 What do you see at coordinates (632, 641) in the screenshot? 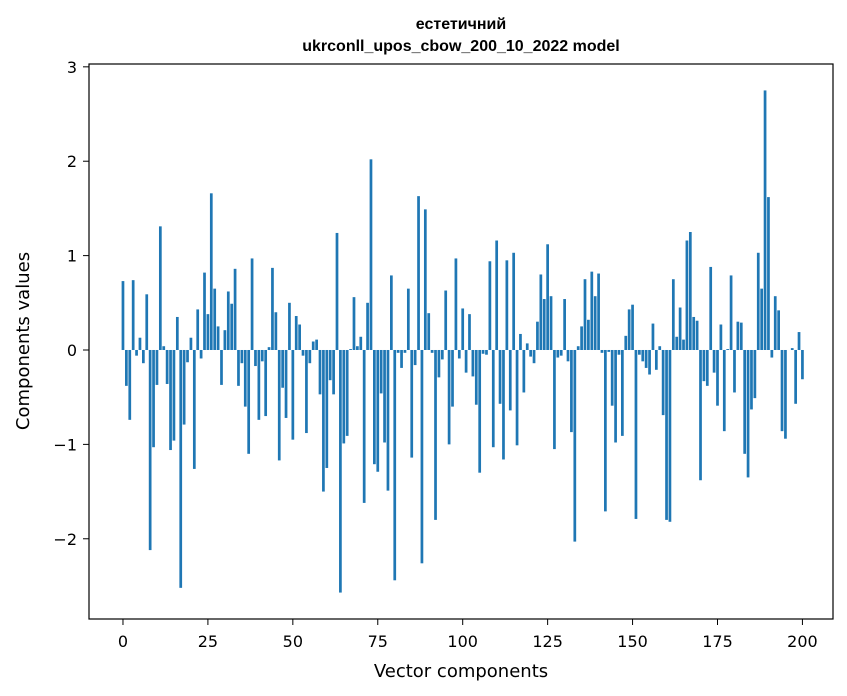
I see `x-tick-label: 150` at bounding box center [632, 641].